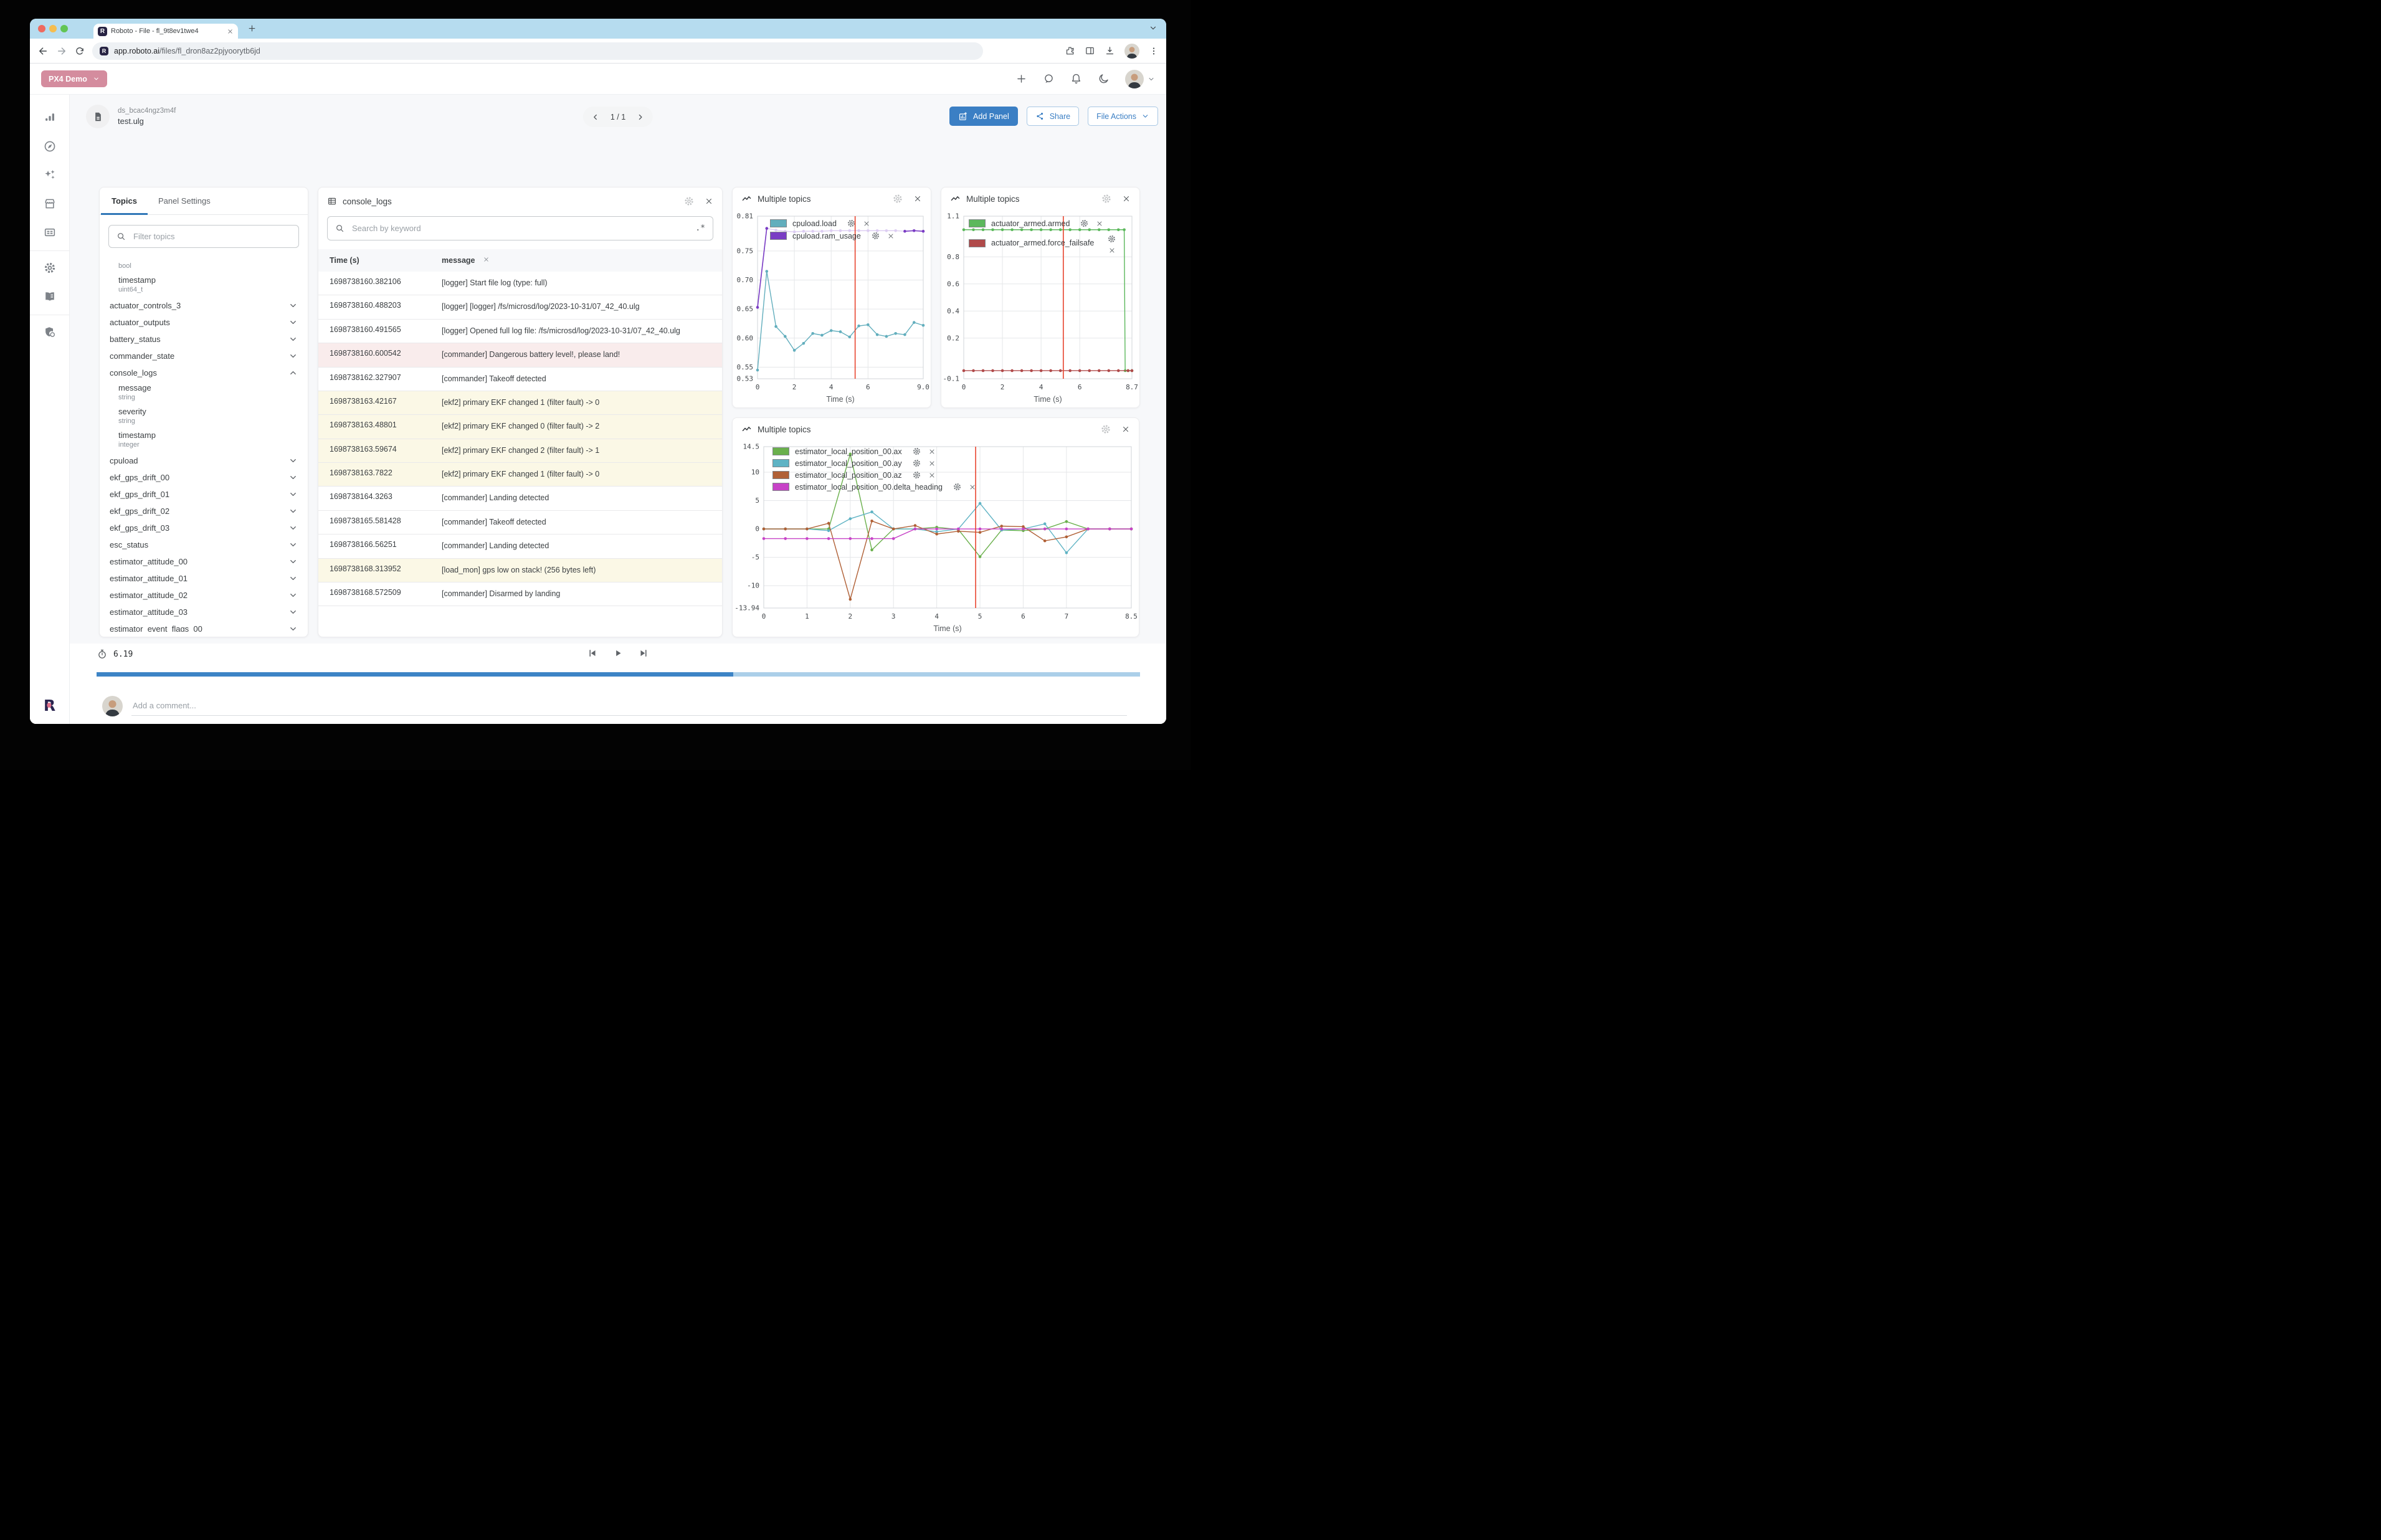 This screenshot has height=1540, width=2381. What do you see at coordinates (293, 373) in the screenshot?
I see `chevron-up-icon` at bounding box center [293, 373].